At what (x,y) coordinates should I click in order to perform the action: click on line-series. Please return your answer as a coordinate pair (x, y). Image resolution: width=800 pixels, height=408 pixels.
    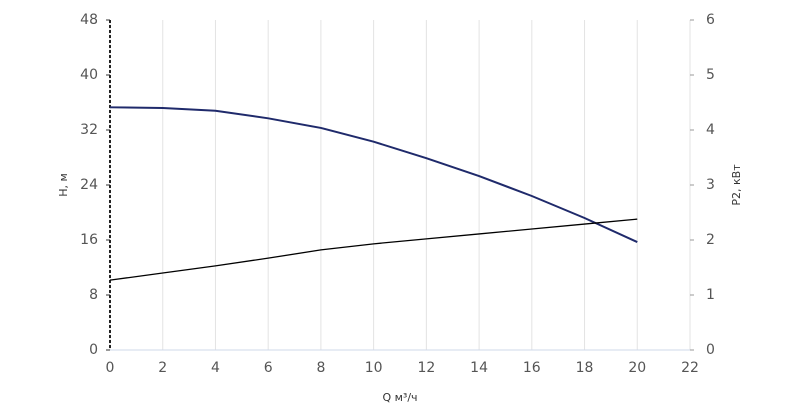
    Looking at the image, I should click on (373, 249).